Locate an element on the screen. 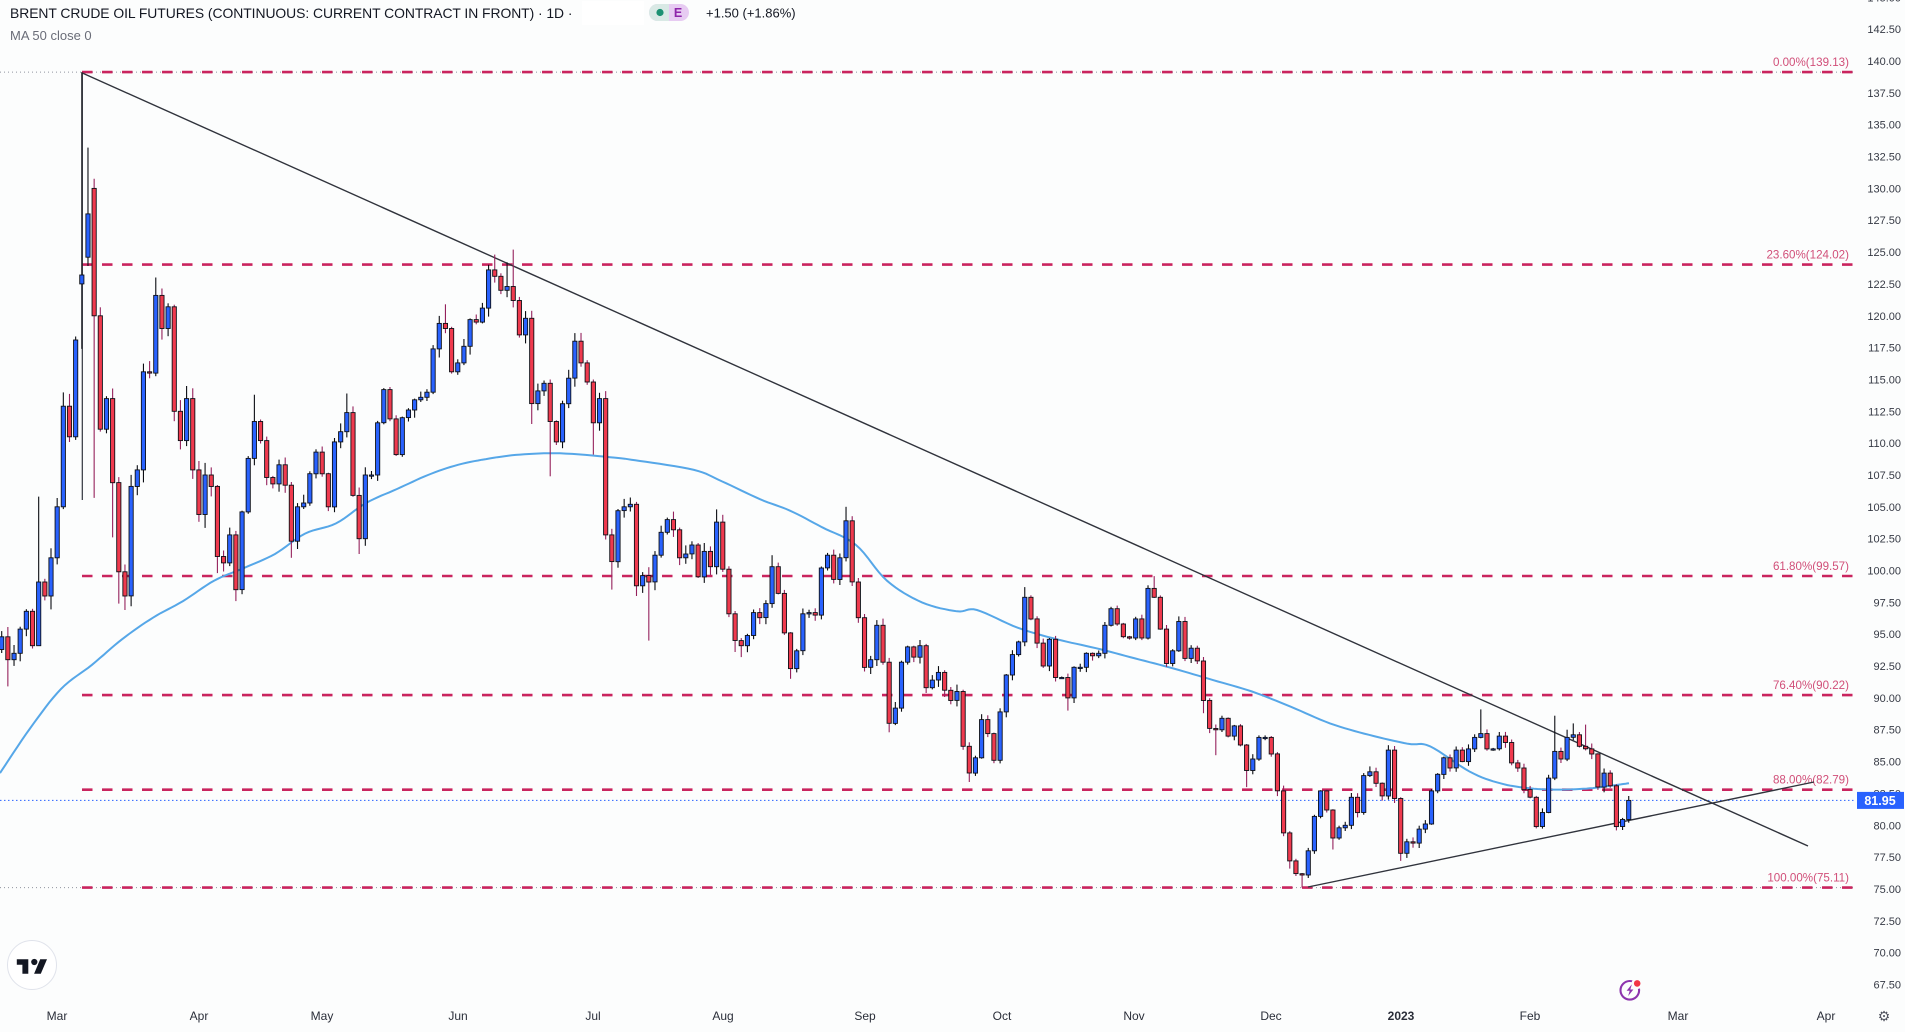 The height and width of the screenshot is (1032, 1905). svg-text: 95.00 is located at coordinates (1887, 635).